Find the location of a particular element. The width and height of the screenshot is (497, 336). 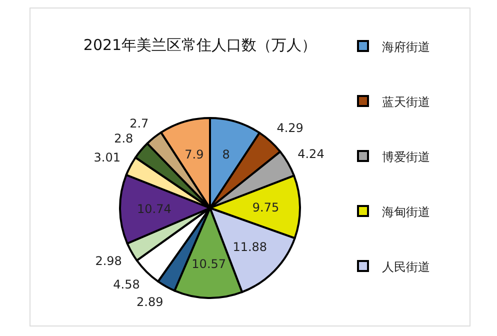

data-label: 9.75 is located at coordinates (266, 207).